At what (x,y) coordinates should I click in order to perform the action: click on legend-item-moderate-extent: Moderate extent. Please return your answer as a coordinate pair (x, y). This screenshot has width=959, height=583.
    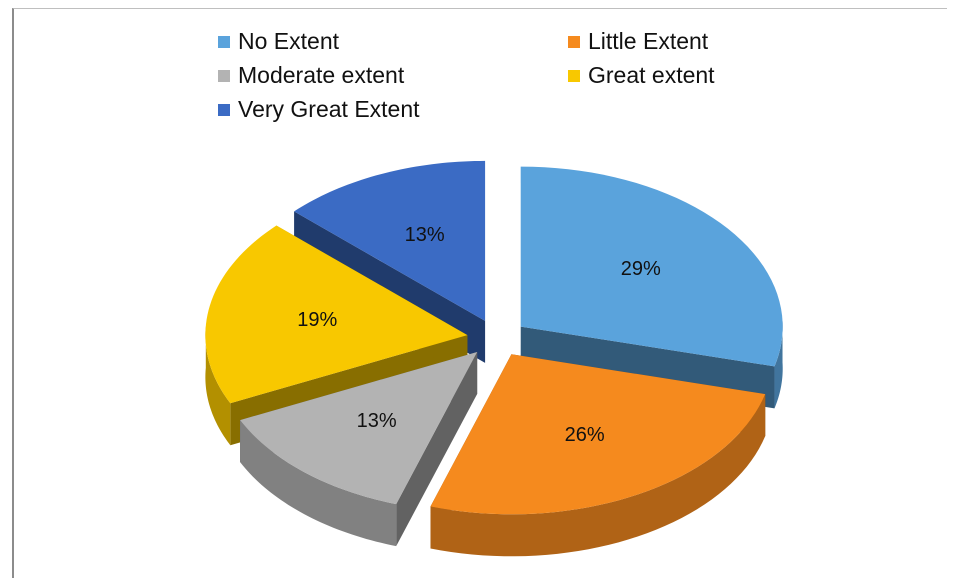
    Looking at the image, I should click on (311, 75).